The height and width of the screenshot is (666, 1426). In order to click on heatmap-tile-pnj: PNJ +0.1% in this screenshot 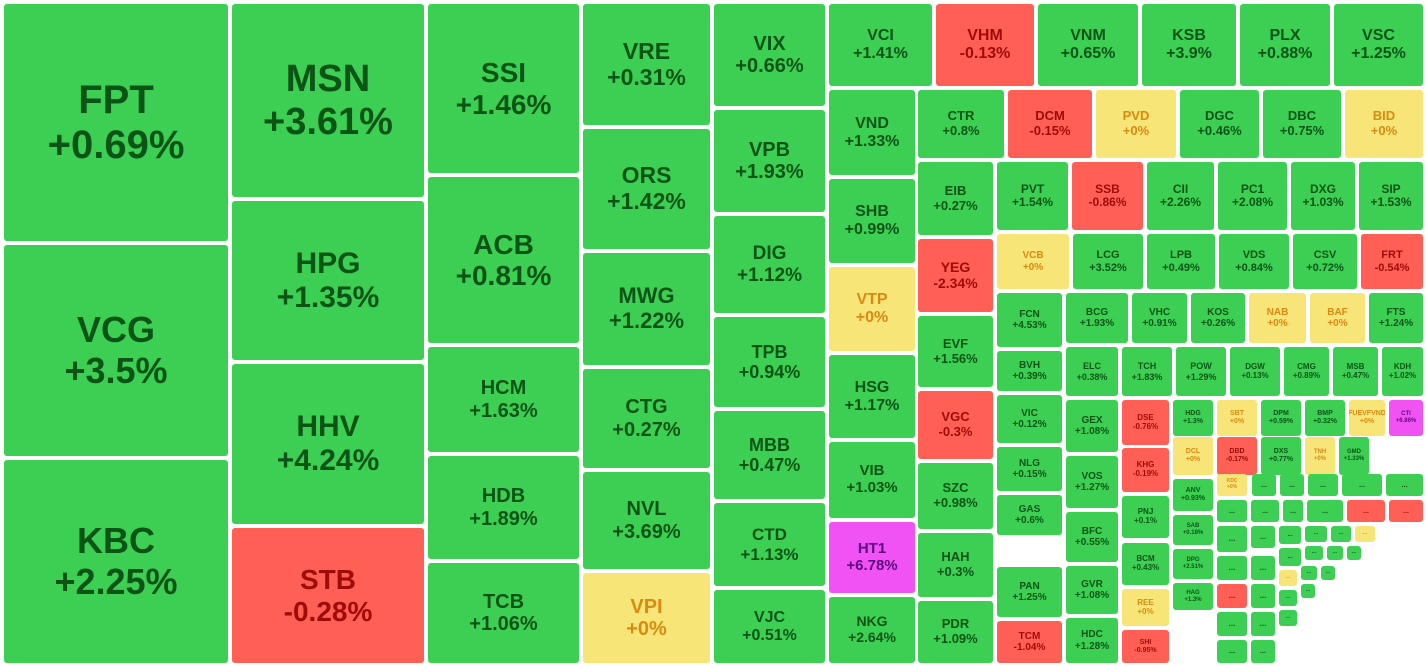, I will do `click(1145, 517)`.